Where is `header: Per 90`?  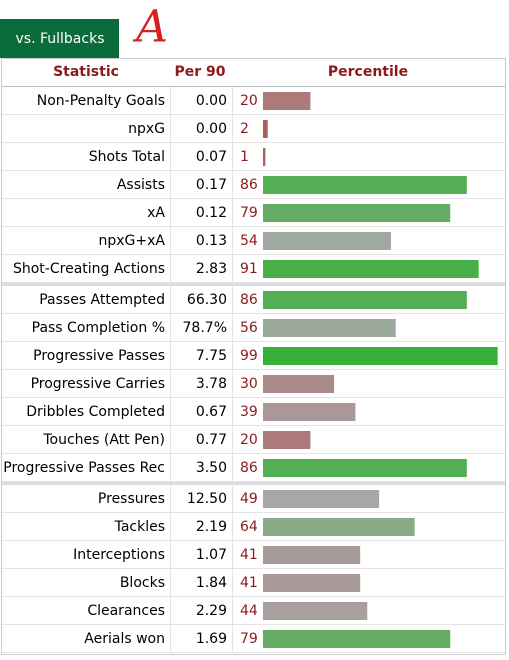
header: Per 90 is located at coordinates (199, 72).